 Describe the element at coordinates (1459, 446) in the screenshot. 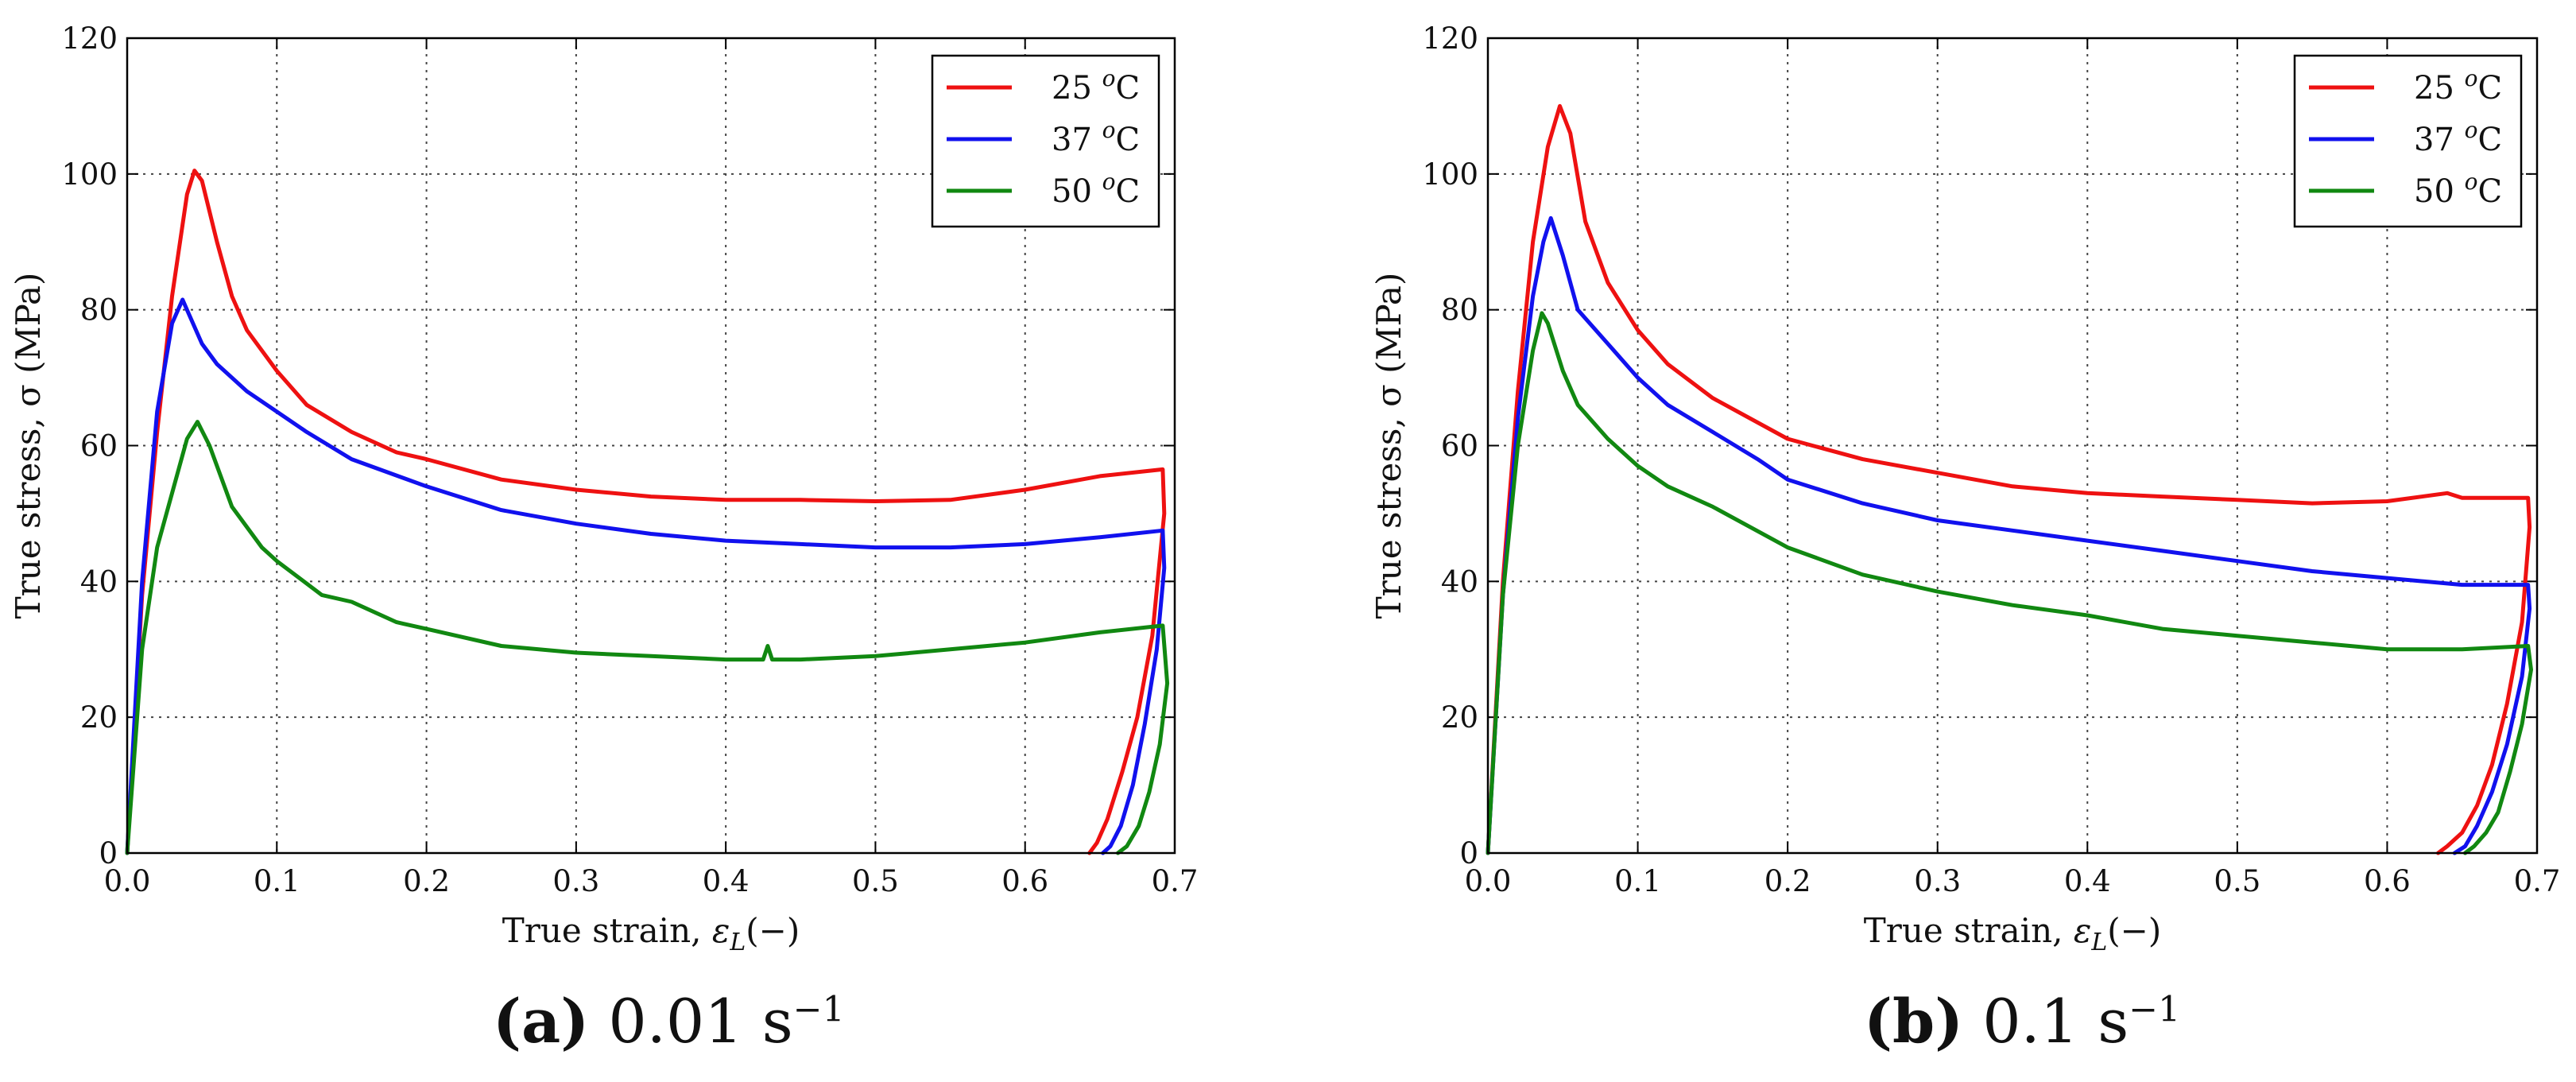

I see `b-y-tick-label: 60` at that location.